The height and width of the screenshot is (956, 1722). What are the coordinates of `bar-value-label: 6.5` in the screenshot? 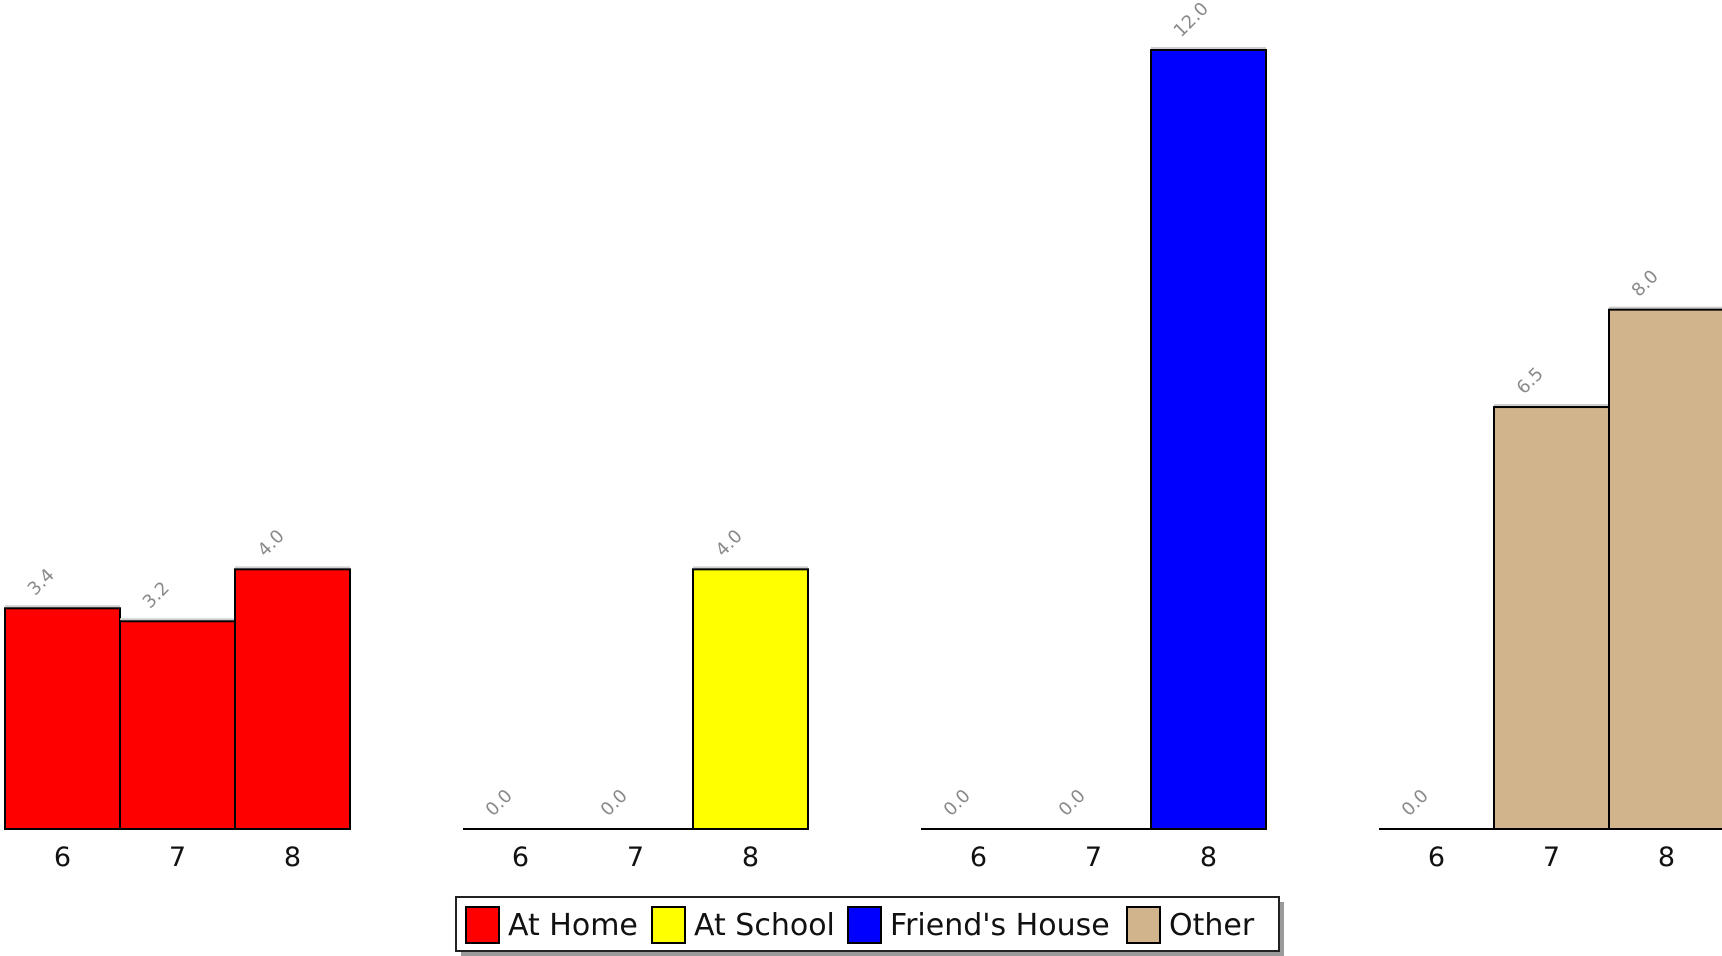 It's located at (1530, 380).